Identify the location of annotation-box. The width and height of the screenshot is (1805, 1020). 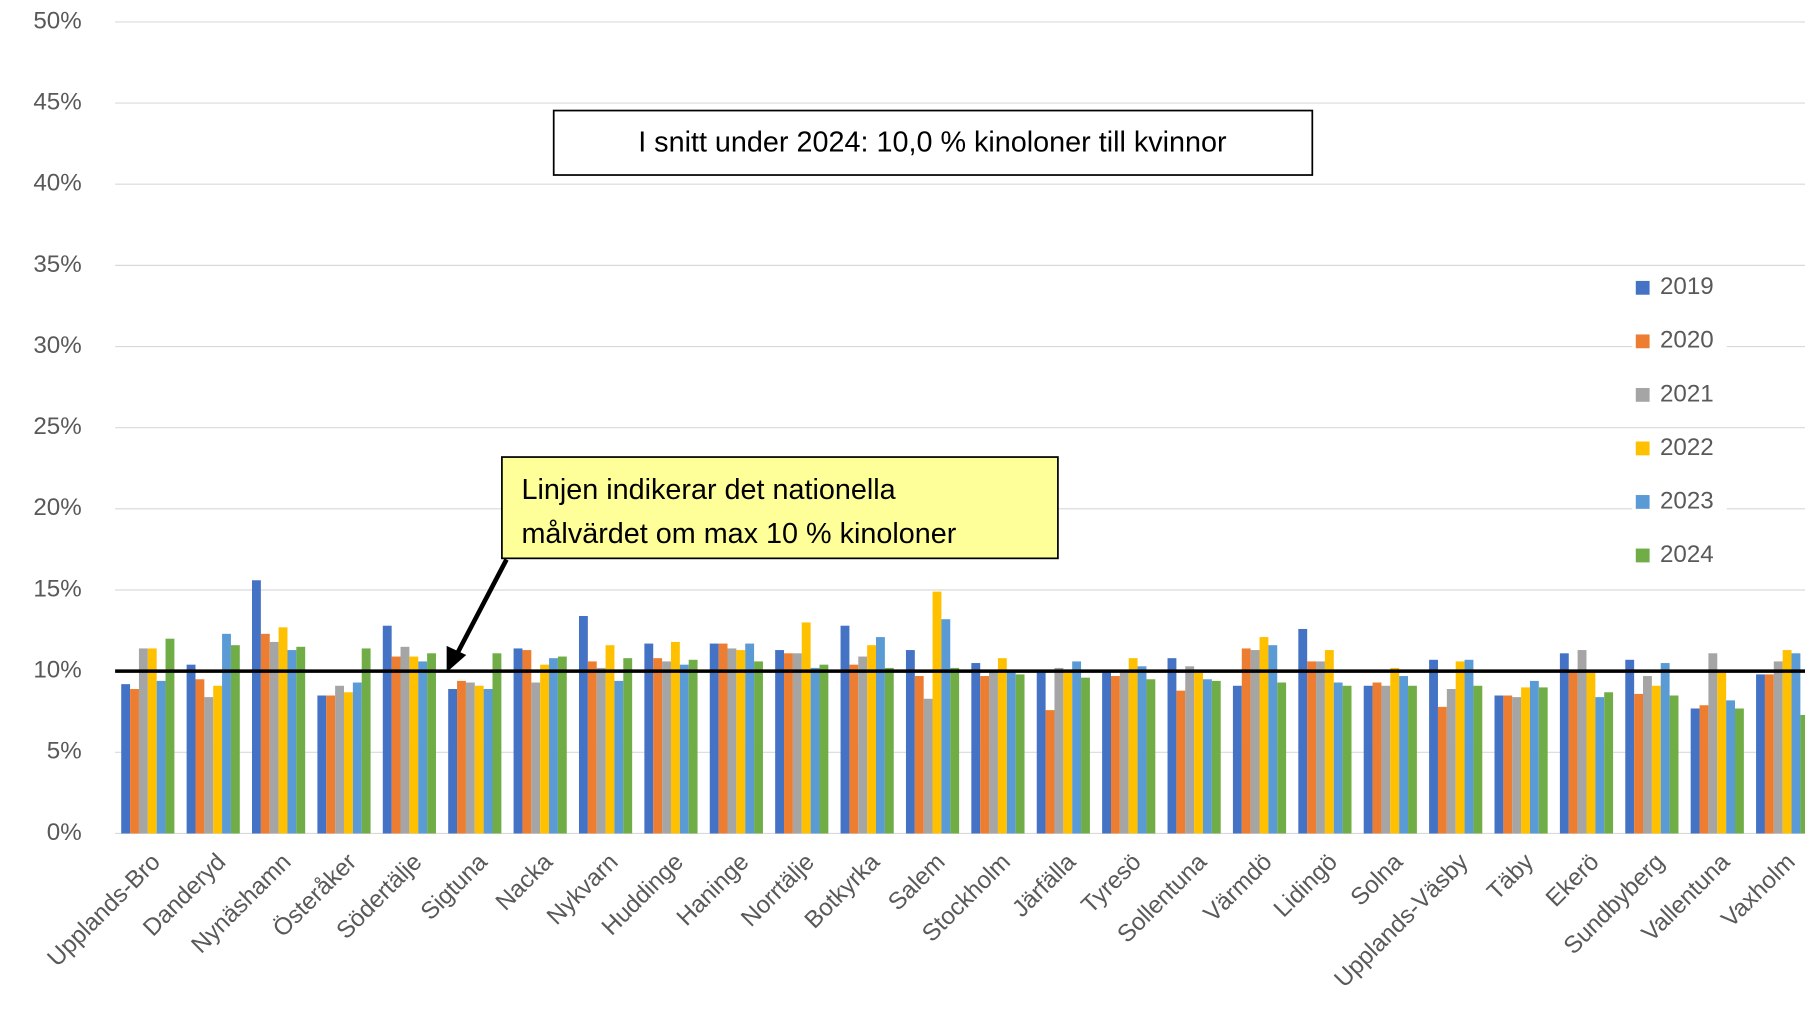
(933, 142).